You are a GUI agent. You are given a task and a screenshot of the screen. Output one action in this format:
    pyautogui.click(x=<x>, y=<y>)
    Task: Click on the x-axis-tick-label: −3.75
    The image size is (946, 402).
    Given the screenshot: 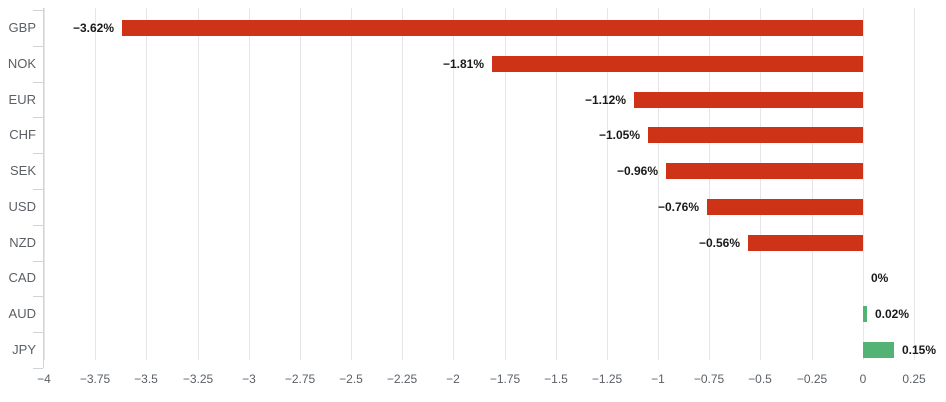 What is the action you would take?
    pyautogui.click(x=95, y=379)
    